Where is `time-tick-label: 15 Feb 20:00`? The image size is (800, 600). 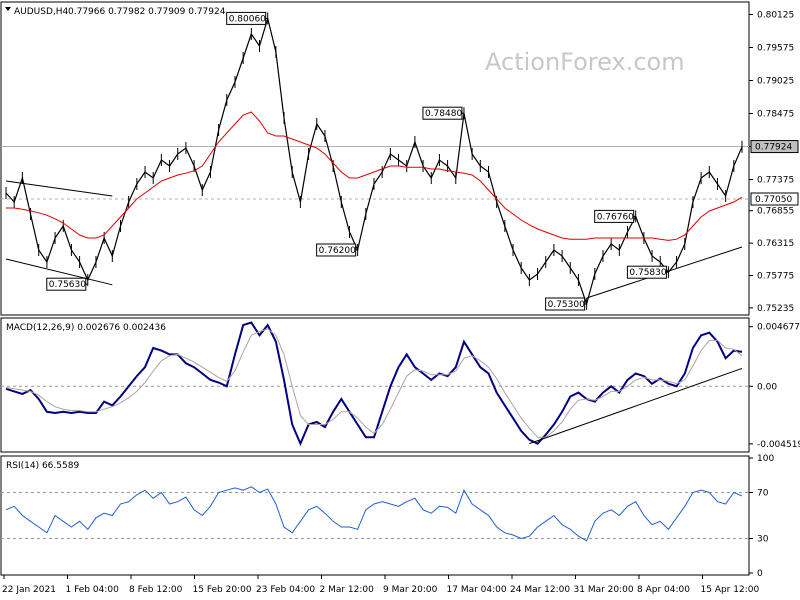 time-tick-label: 15 Feb 20:00 is located at coordinates (222, 590).